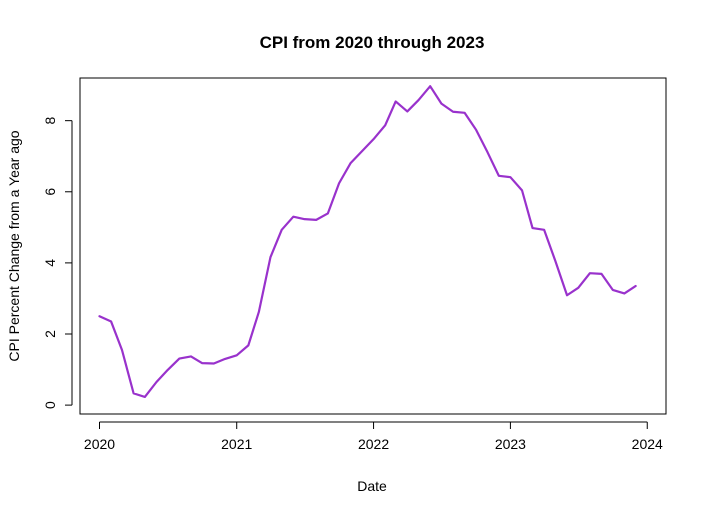  What do you see at coordinates (50, 192) in the screenshot?
I see `y-tick-label: 6` at bounding box center [50, 192].